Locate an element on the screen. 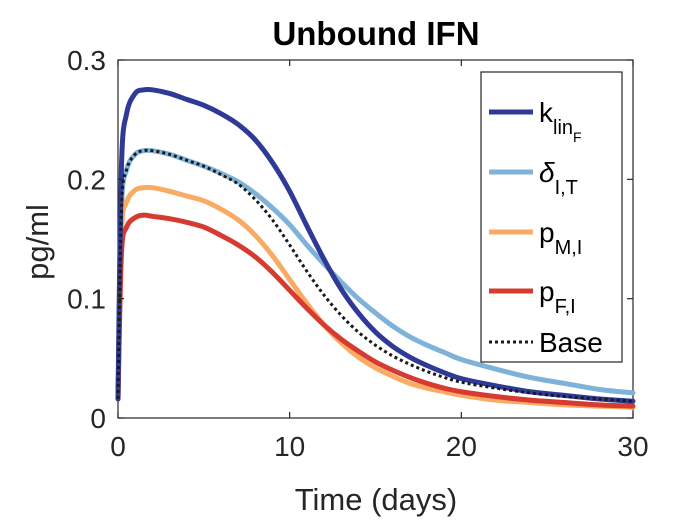 The width and height of the screenshot is (700, 525). legend-main: Base is located at coordinates (571, 342).